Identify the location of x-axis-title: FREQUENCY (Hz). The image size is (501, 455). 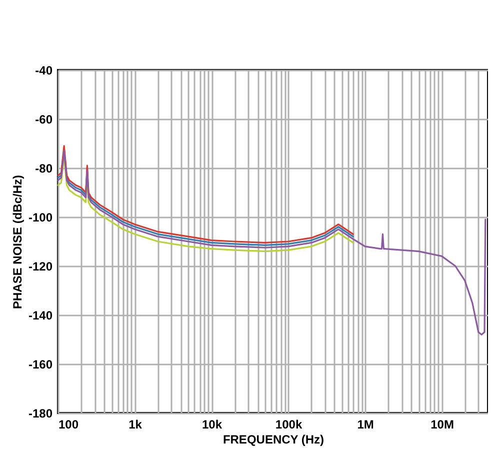
(273, 439).